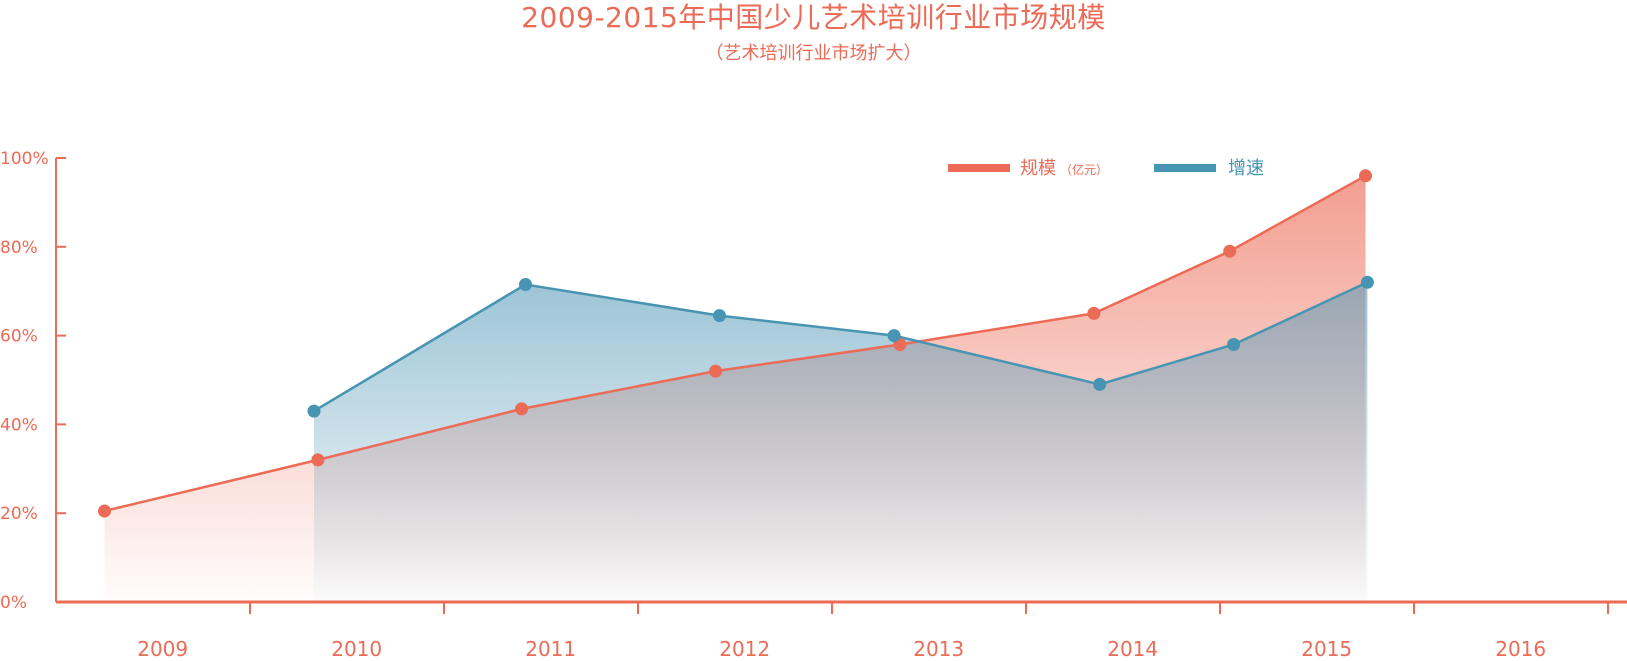 This screenshot has height=661, width=1627. I want to click on y-tick-label: 0%, so click(13, 603).